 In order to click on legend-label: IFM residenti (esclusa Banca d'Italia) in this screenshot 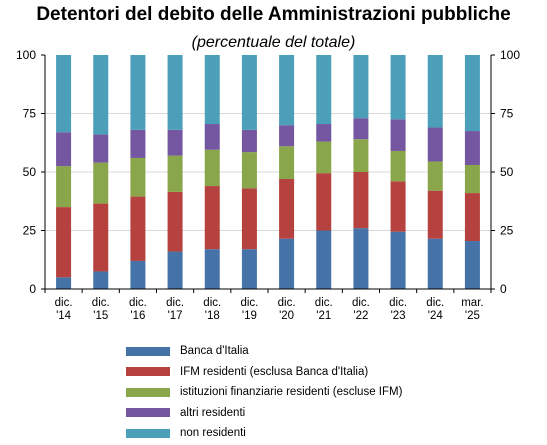, I will do `click(274, 371)`.